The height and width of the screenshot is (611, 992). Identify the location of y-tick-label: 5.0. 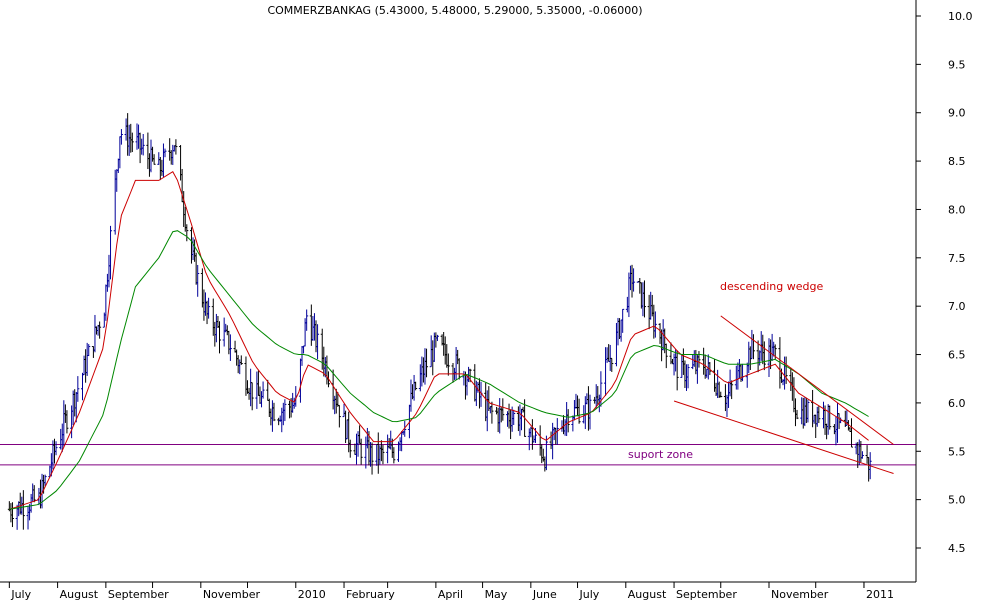
(957, 500).